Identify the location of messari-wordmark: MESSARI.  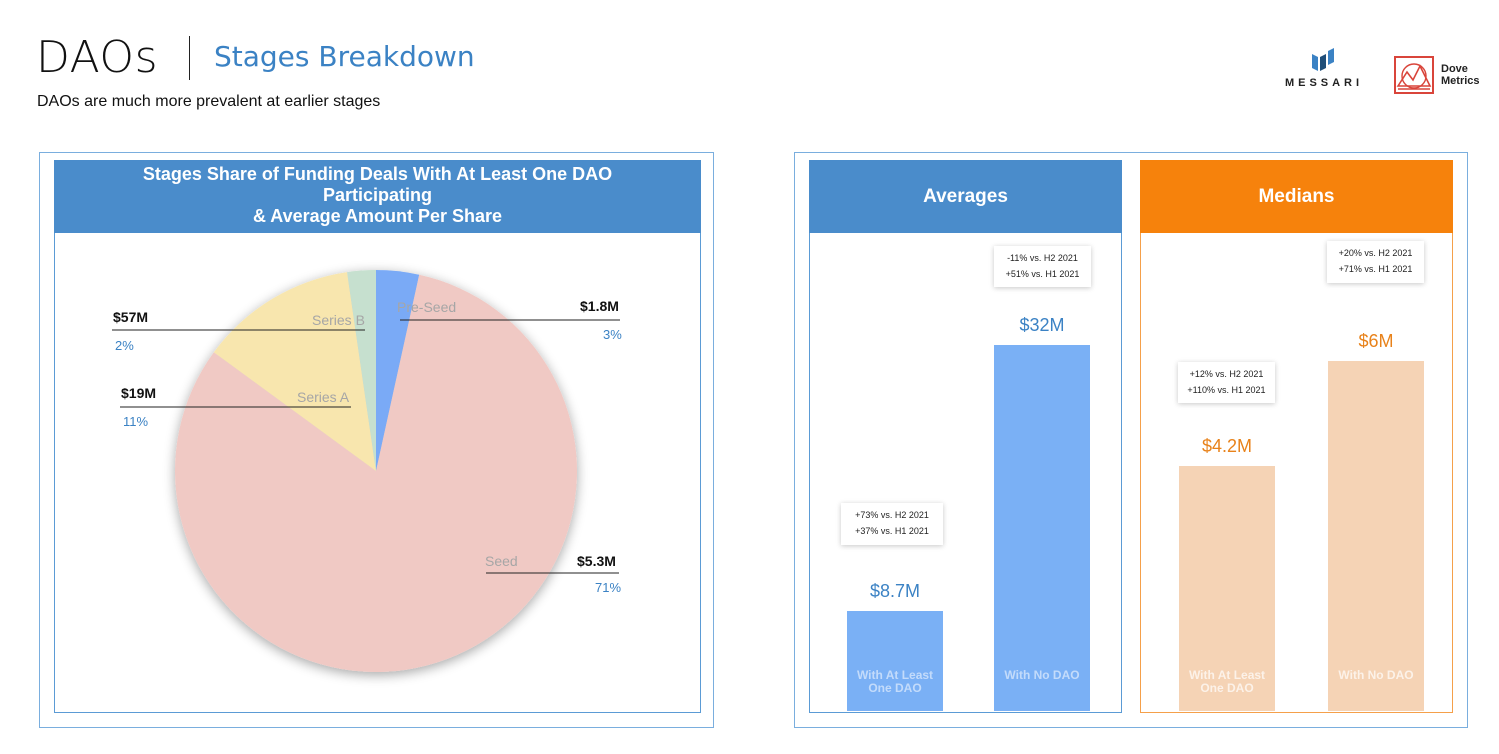
(1324, 83).